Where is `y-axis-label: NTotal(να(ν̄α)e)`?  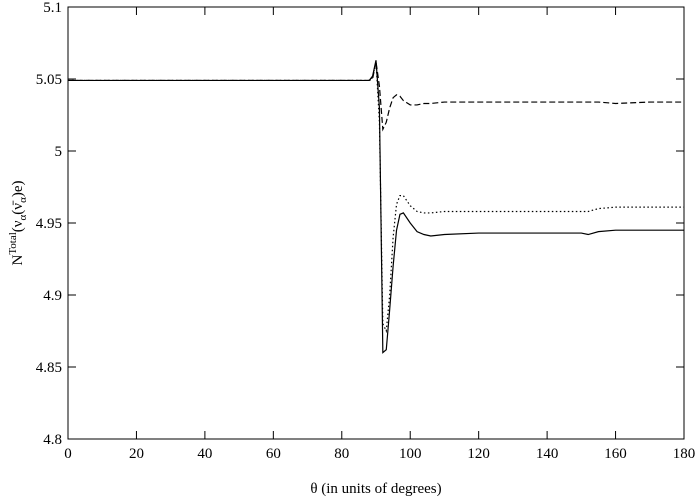 y-axis-label: NTotal(να(ν̄α)e) is located at coordinates (18, 222).